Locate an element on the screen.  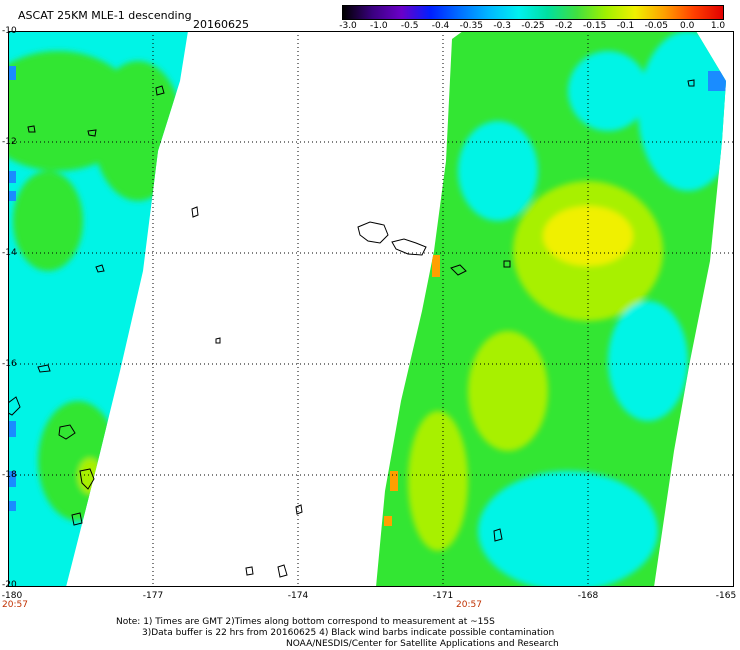
chart-title: ASCAT 25KM MLE-1 descending is located at coordinates (105, 15).